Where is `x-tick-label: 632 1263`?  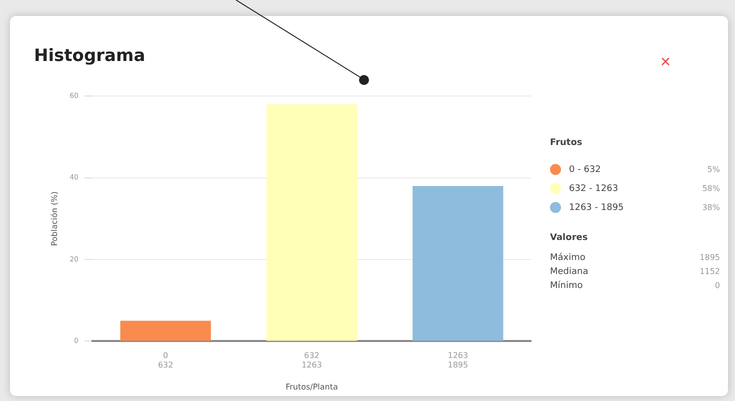
x-tick-label: 632 1263 is located at coordinates (312, 360).